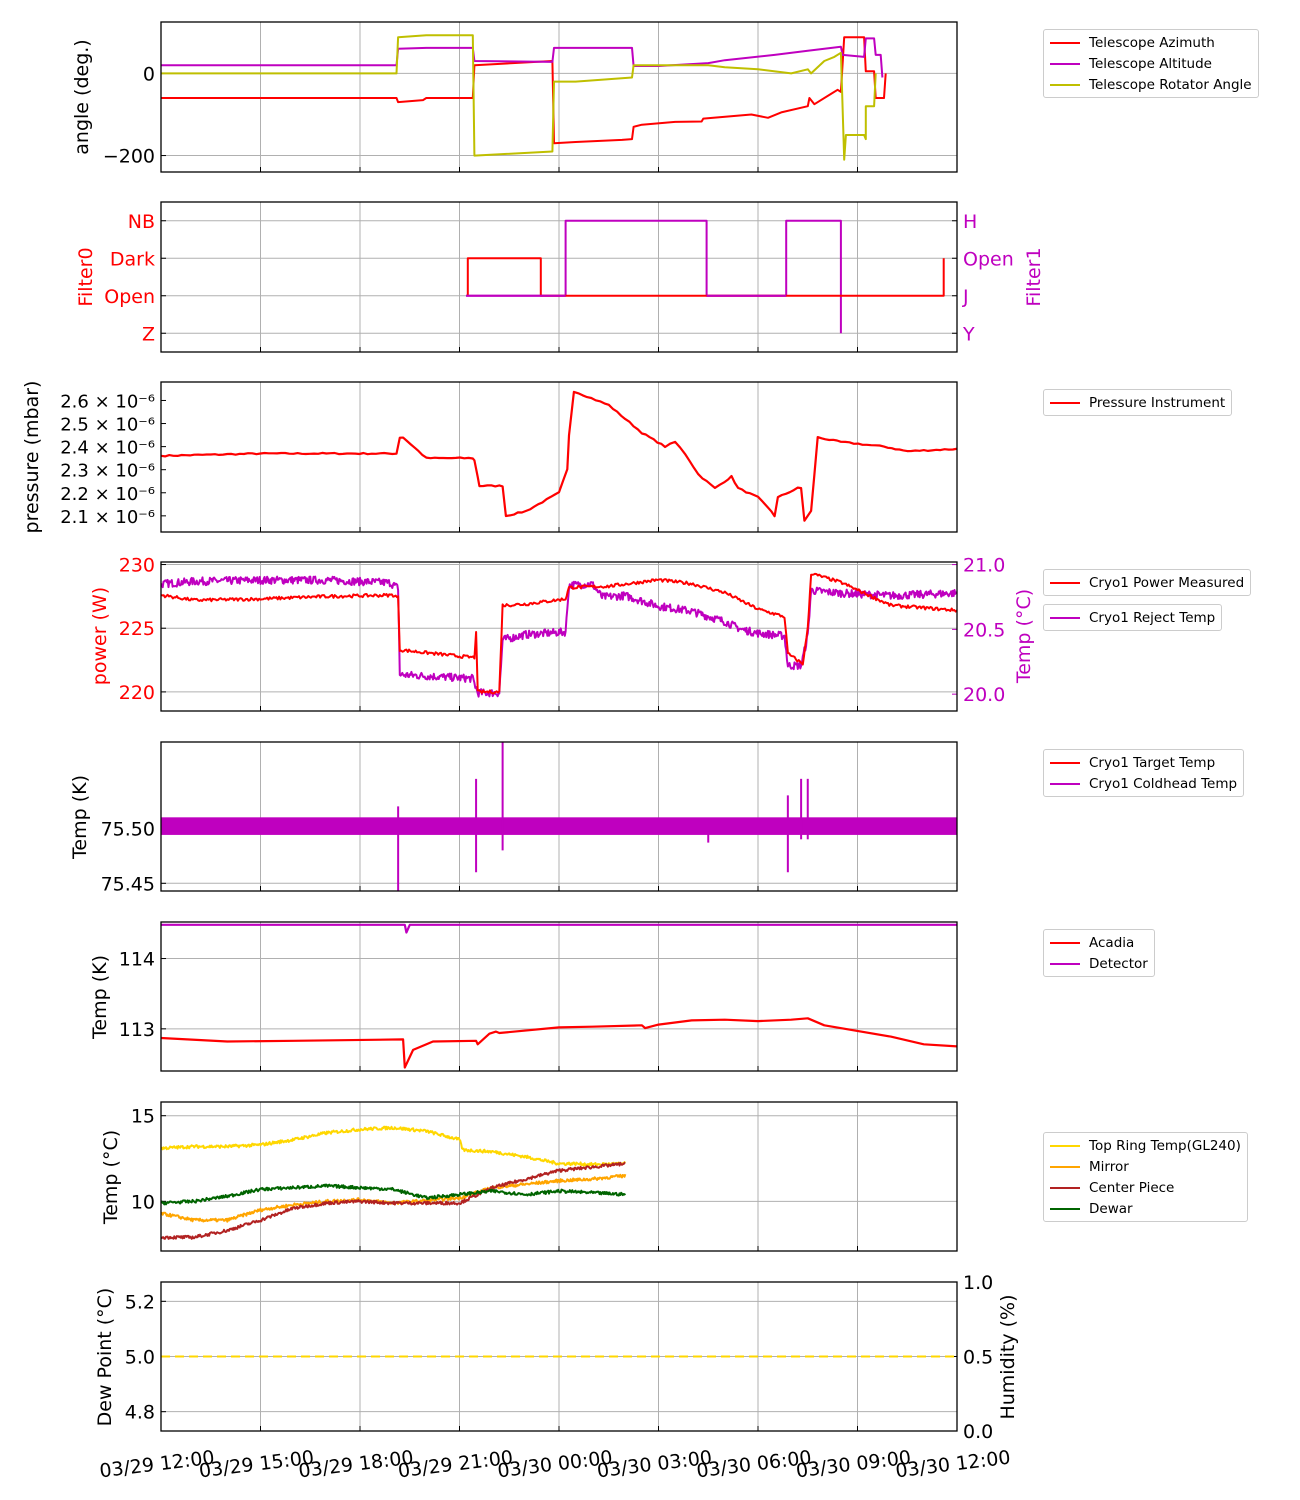  Describe the element at coordinates (128, 829) in the screenshot. I see `y-tick-label: 75.50` at that location.